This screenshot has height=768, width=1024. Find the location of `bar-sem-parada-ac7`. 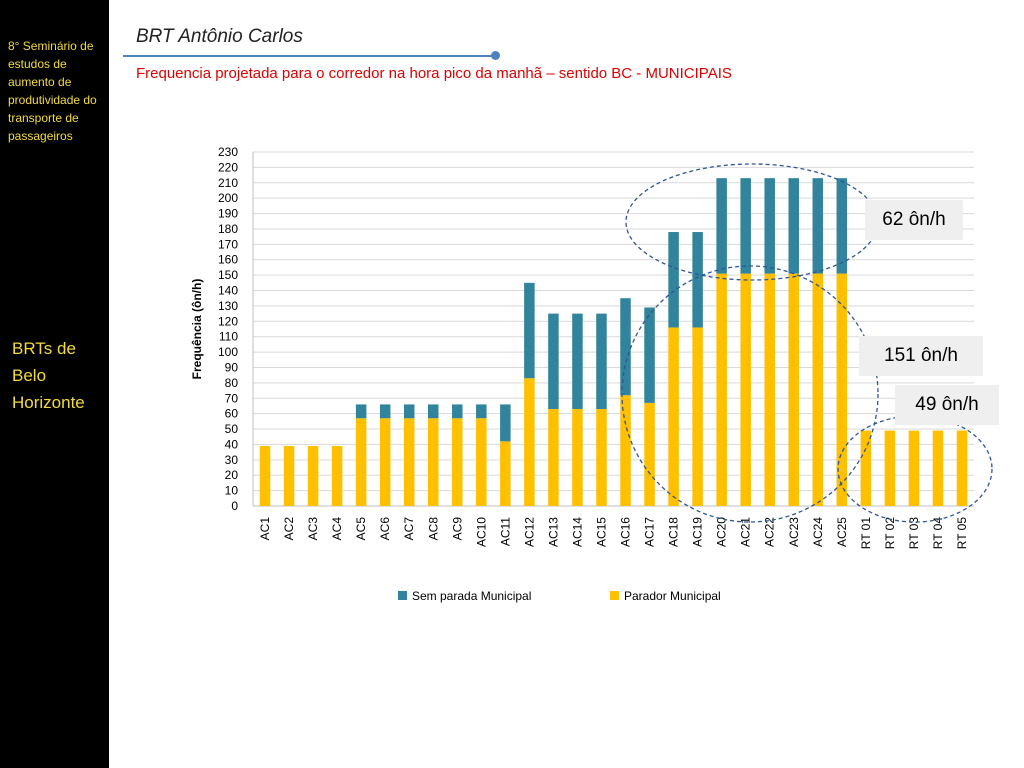

bar-sem-parada-ac7 is located at coordinates (409, 411).